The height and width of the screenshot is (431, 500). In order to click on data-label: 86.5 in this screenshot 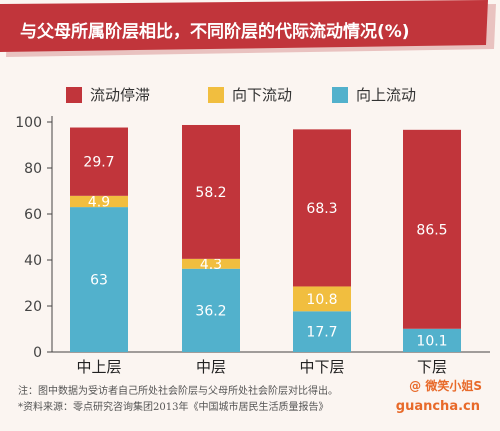, I will do `click(431, 230)`.